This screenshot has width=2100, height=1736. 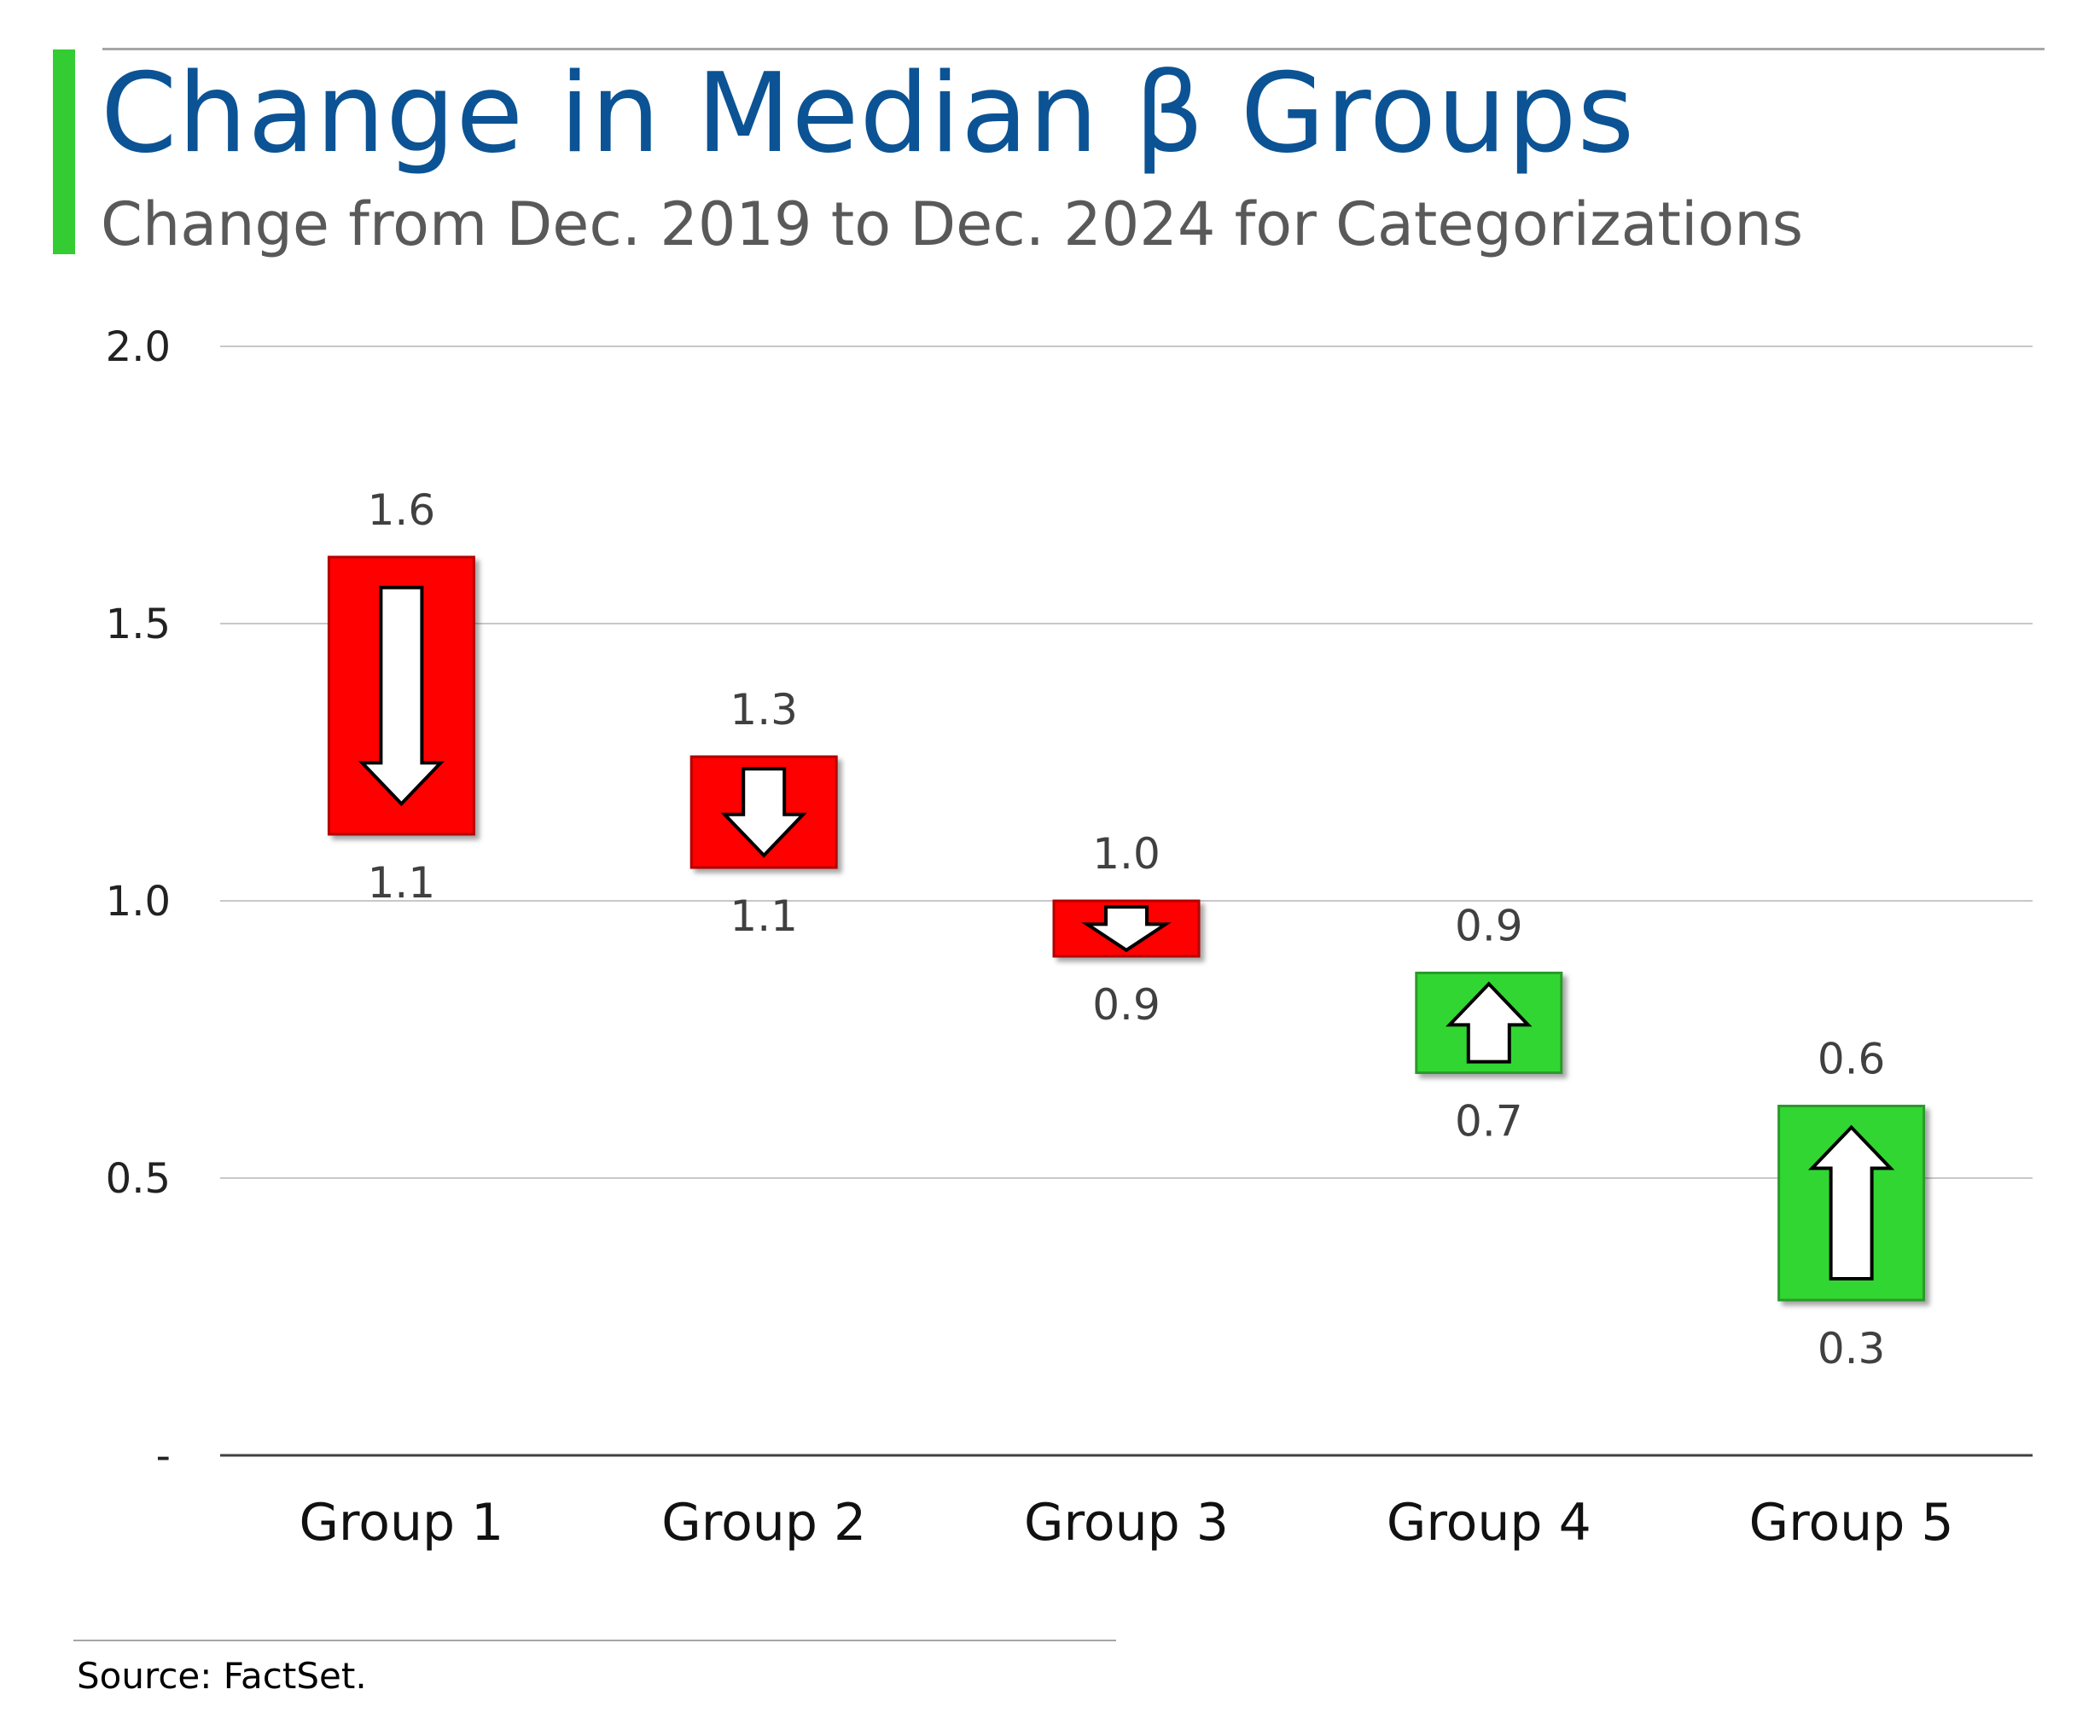 What do you see at coordinates (163, 1456) in the screenshot?
I see `y-tick-label: -` at bounding box center [163, 1456].